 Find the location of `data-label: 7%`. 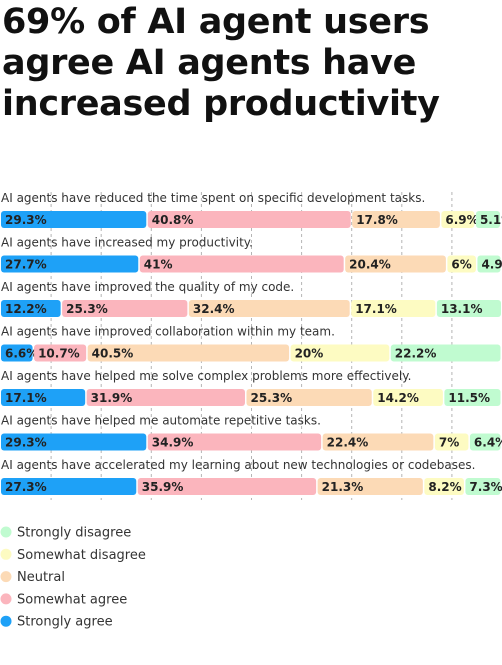

data-label: 7% is located at coordinates (449, 443).